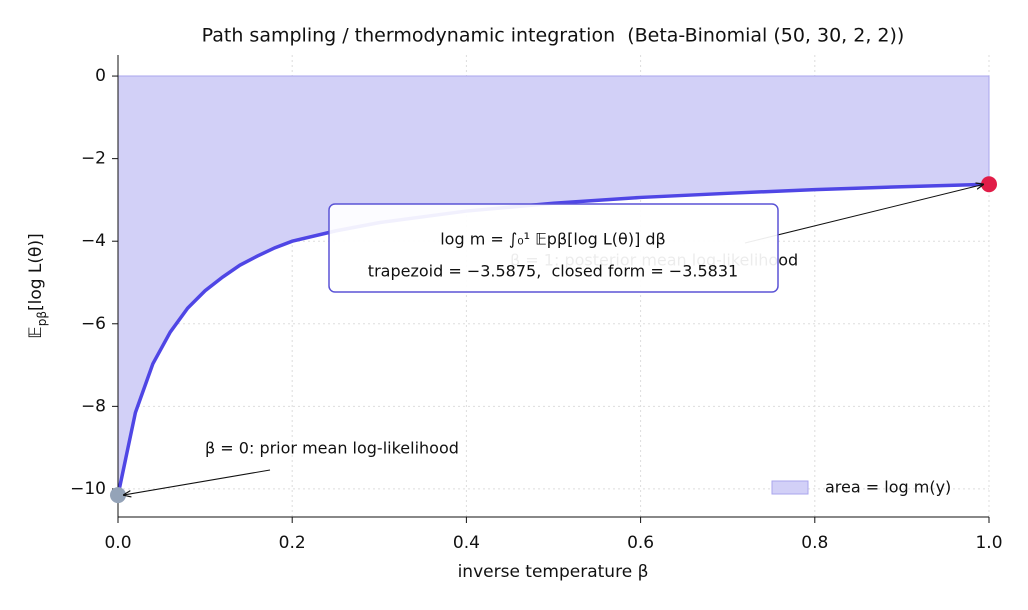  I want to click on x-tick-label: 0.4, so click(466, 543).